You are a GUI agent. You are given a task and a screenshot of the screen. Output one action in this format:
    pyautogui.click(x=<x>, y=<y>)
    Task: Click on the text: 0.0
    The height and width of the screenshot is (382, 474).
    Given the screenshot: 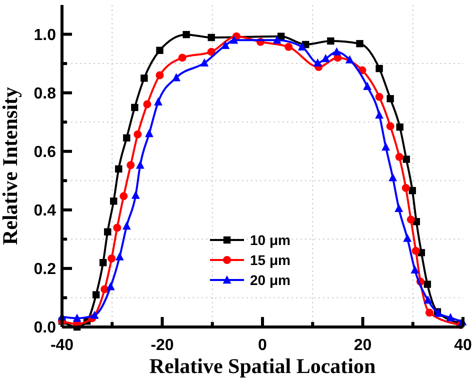 What is the action you would take?
    pyautogui.click(x=45, y=328)
    